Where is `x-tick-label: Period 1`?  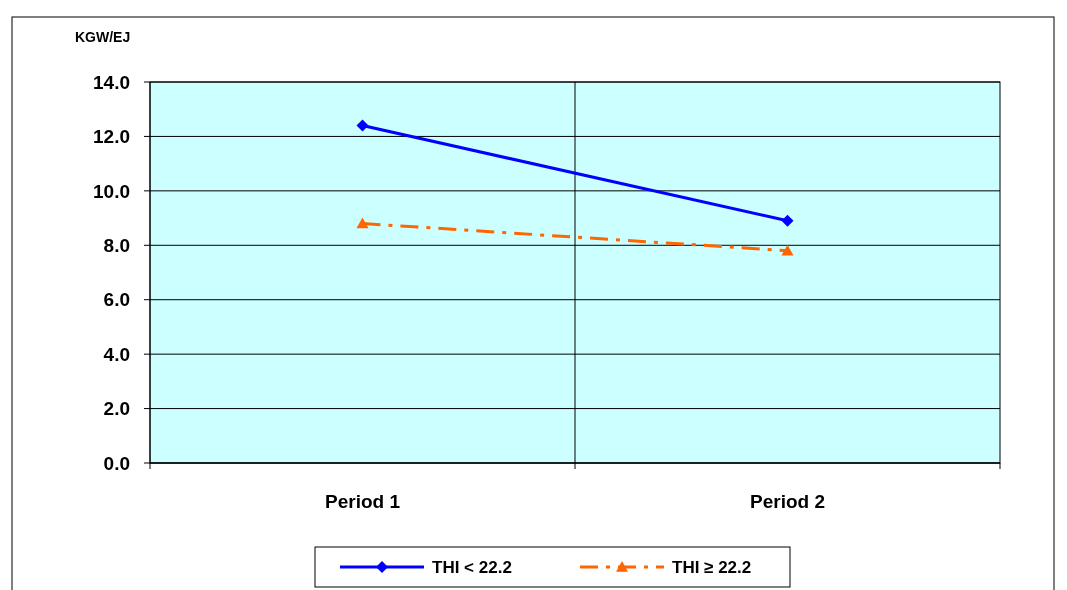 x-tick-label: Period 1 is located at coordinates (363, 501).